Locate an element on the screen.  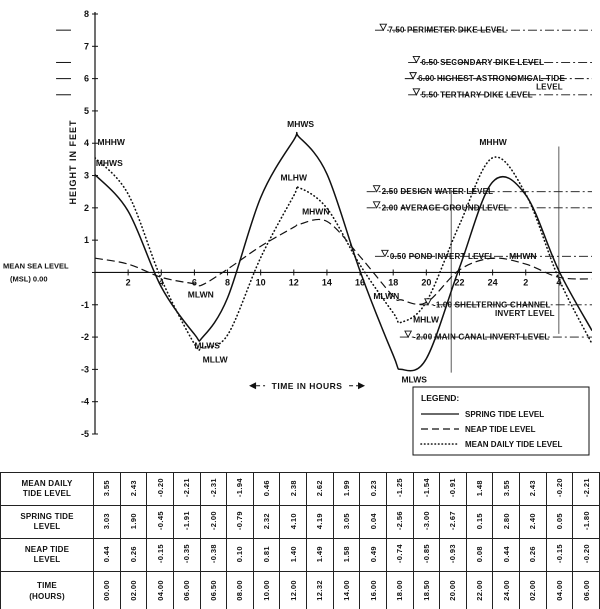
value-cell: -0.93 is located at coordinates (453, 555).